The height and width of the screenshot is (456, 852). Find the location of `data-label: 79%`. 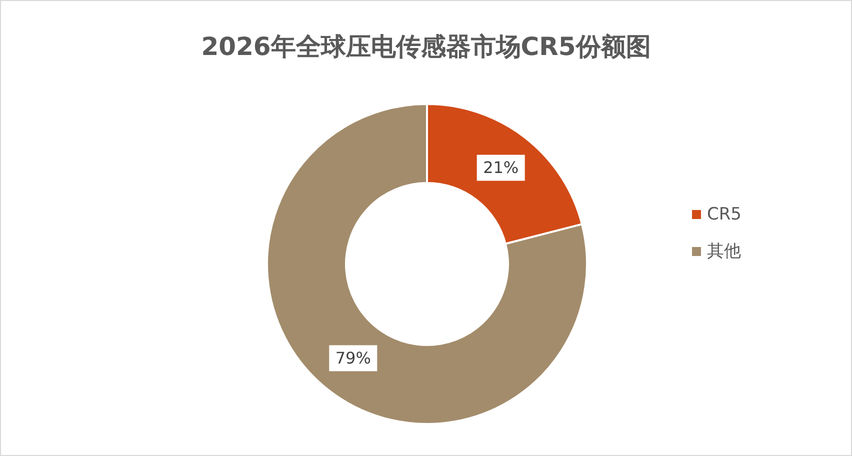

data-label: 79% is located at coordinates (353, 358).